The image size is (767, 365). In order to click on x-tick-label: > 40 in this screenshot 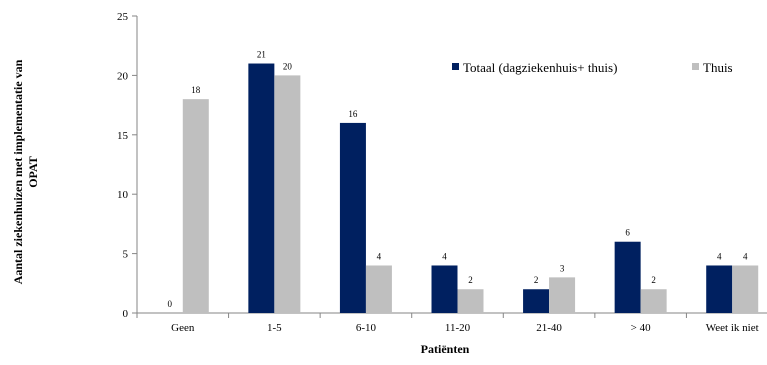, I will do `click(641, 328)`.